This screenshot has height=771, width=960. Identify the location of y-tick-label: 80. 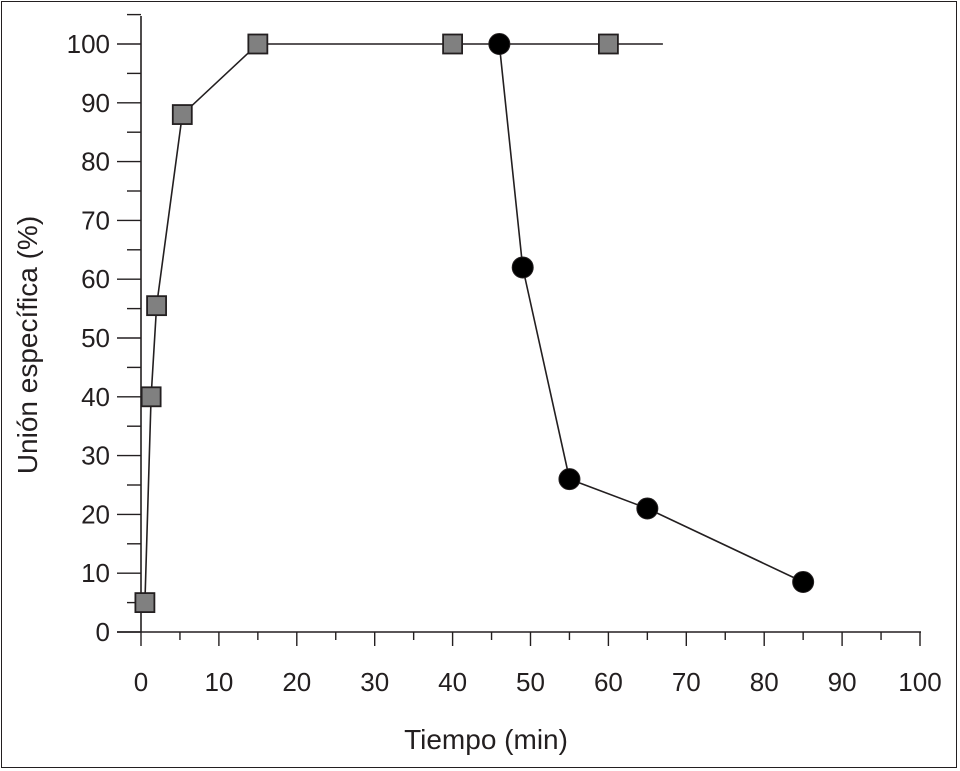
(95, 162).